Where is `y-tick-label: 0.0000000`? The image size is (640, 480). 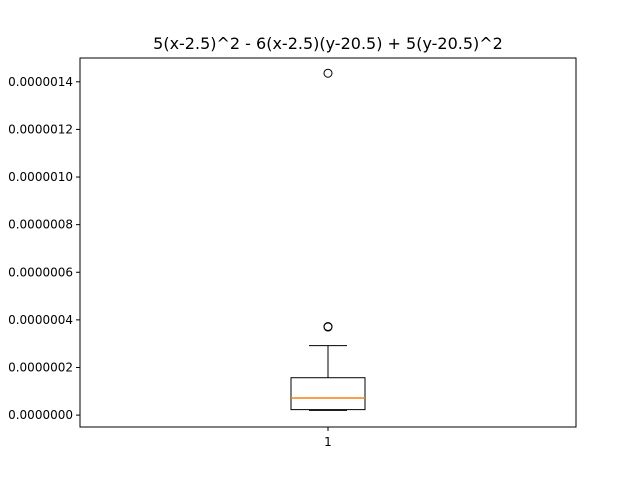 y-tick-label: 0.0000000 is located at coordinates (40, 415).